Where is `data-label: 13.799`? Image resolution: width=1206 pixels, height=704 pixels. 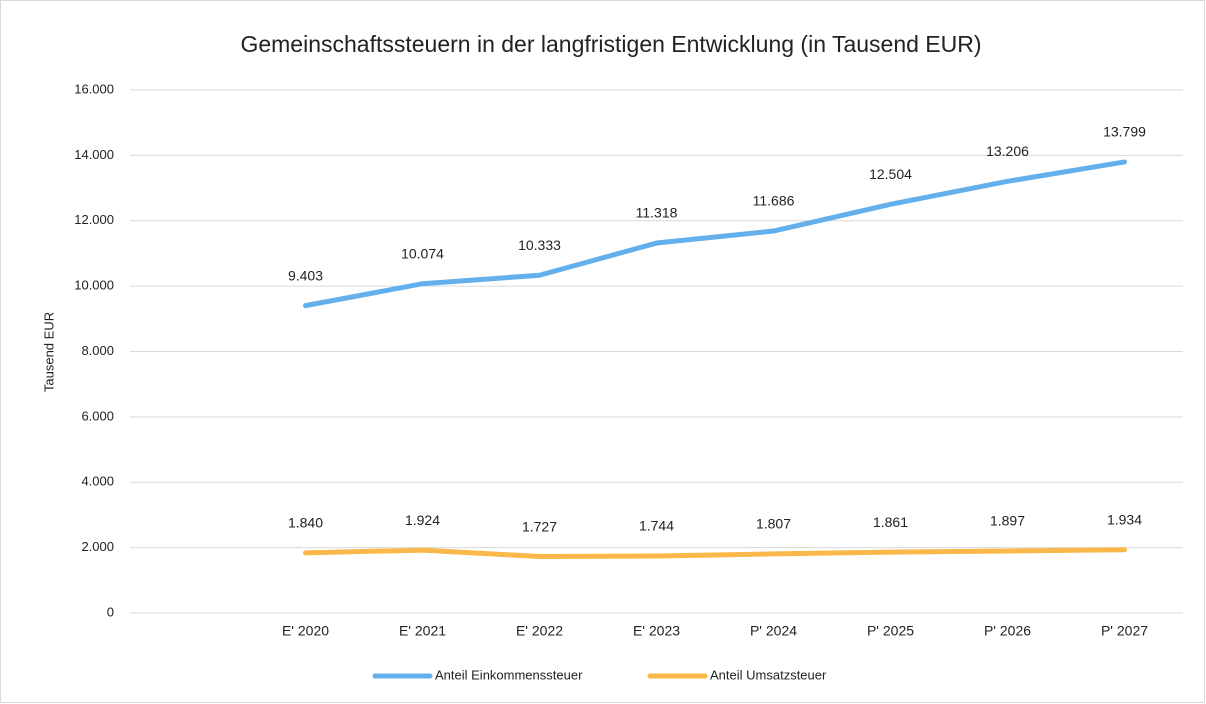
data-label: 13.799 is located at coordinates (1124, 132).